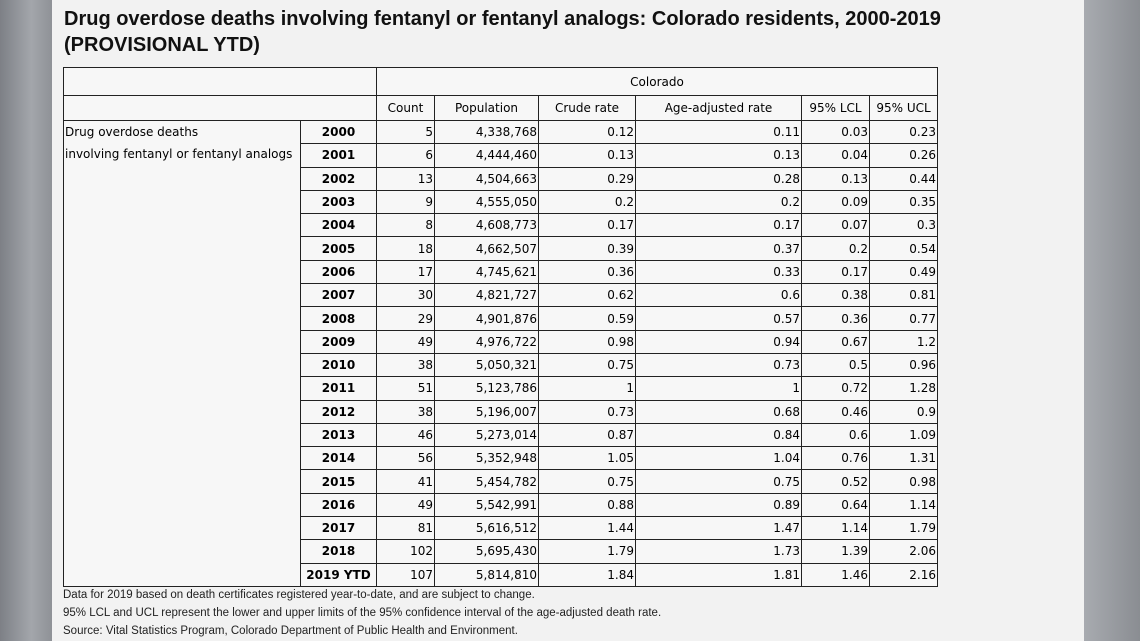 Image resolution: width=1140 pixels, height=641 pixels. Describe the element at coordinates (405, 248) in the screenshot. I see `count-cell: 18` at that location.